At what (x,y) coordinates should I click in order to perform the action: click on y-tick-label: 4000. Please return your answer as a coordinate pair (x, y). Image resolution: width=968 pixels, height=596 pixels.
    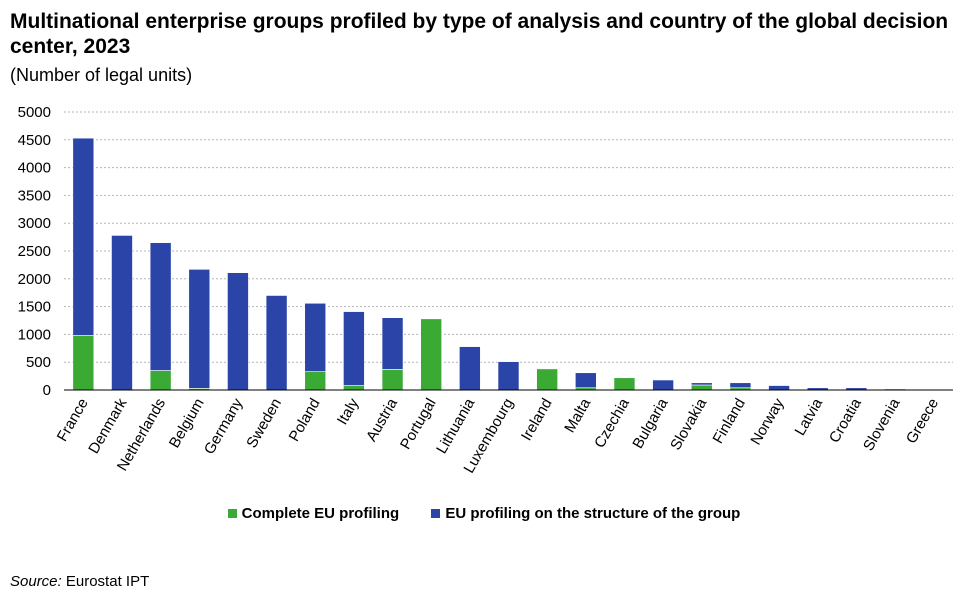
    Looking at the image, I should click on (34, 168).